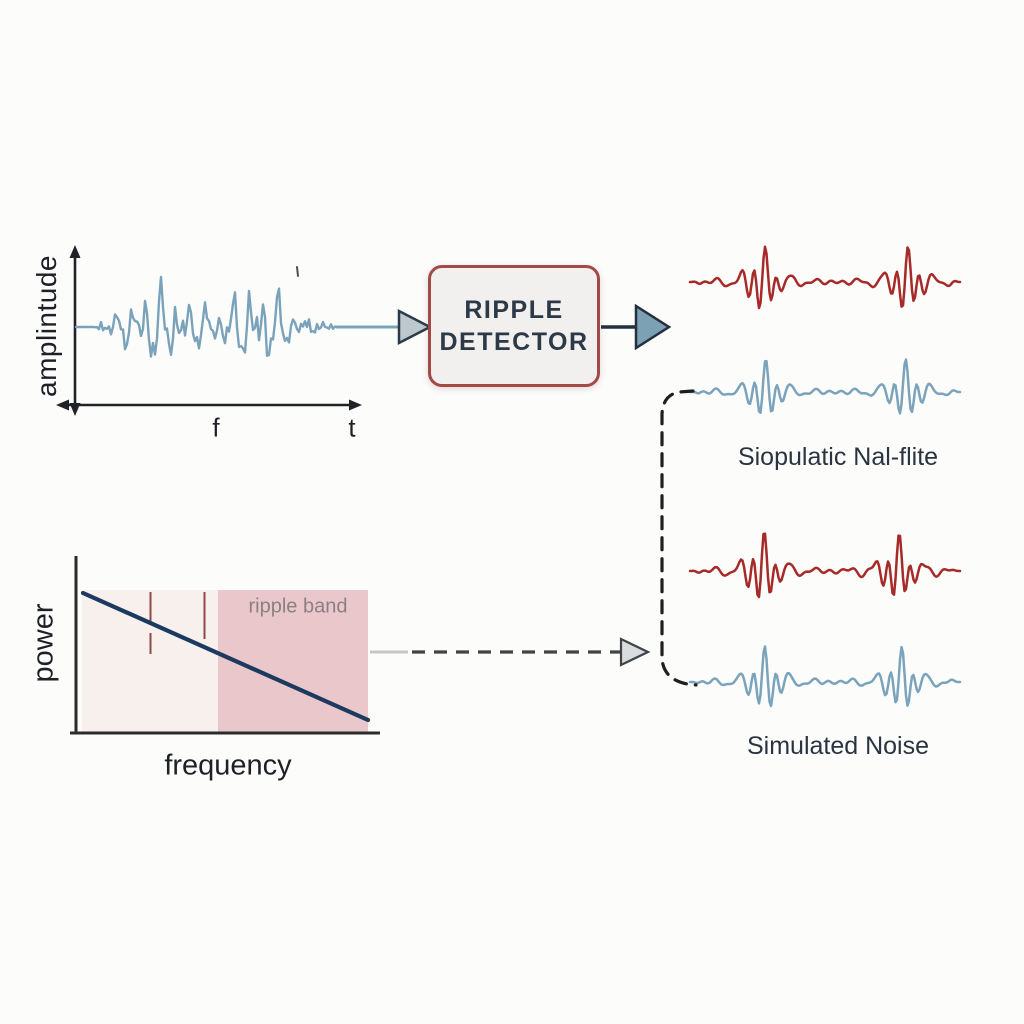 This screenshot has width=1024, height=1024. What do you see at coordinates (298, 606) in the screenshot?
I see `ripple-band-label: ripple band` at bounding box center [298, 606].